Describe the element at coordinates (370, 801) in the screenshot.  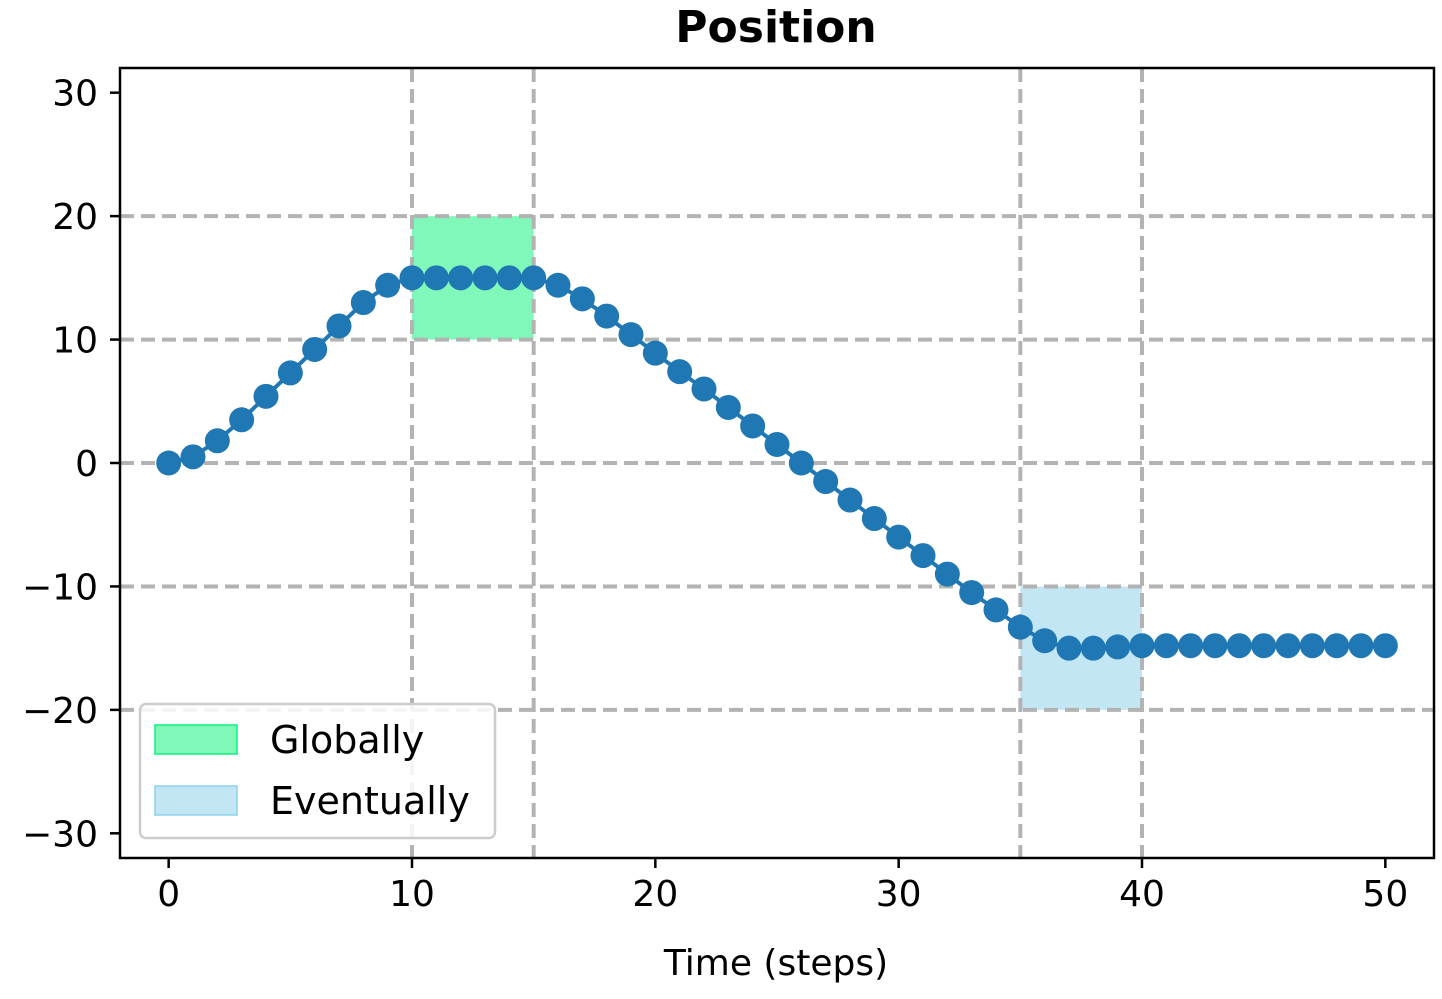
I see `legend-label-eventually: Eventually` at that location.